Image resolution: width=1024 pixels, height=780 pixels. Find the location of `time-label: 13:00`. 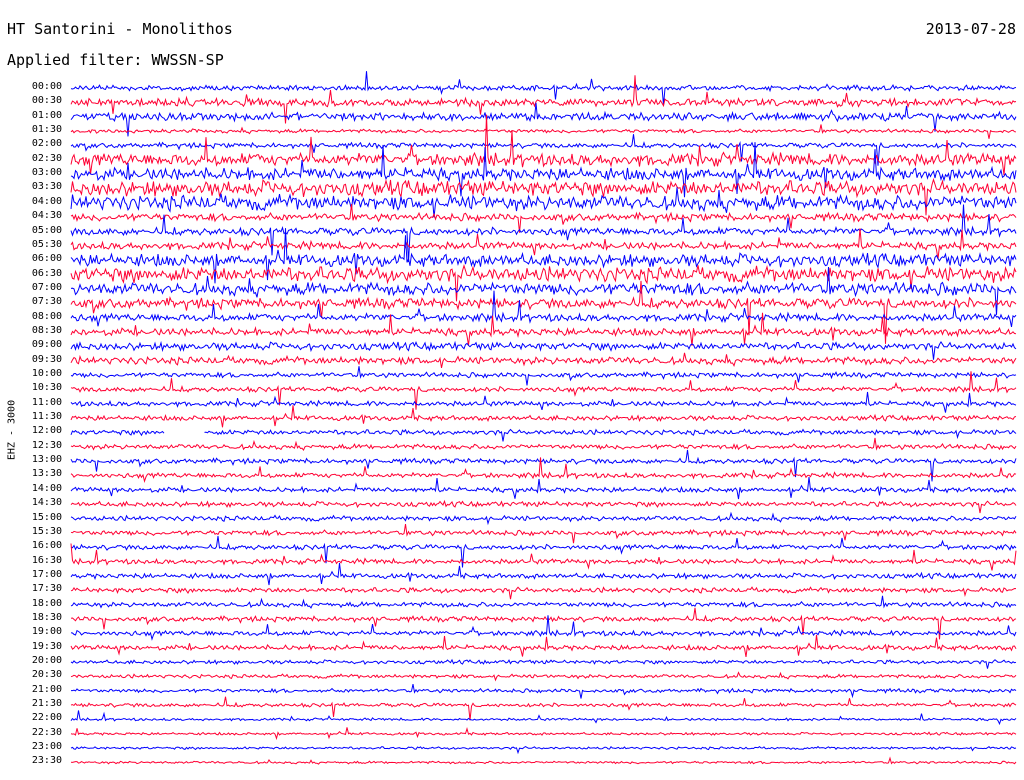

time-label: 13:00 is located at coordinates (46, 460).